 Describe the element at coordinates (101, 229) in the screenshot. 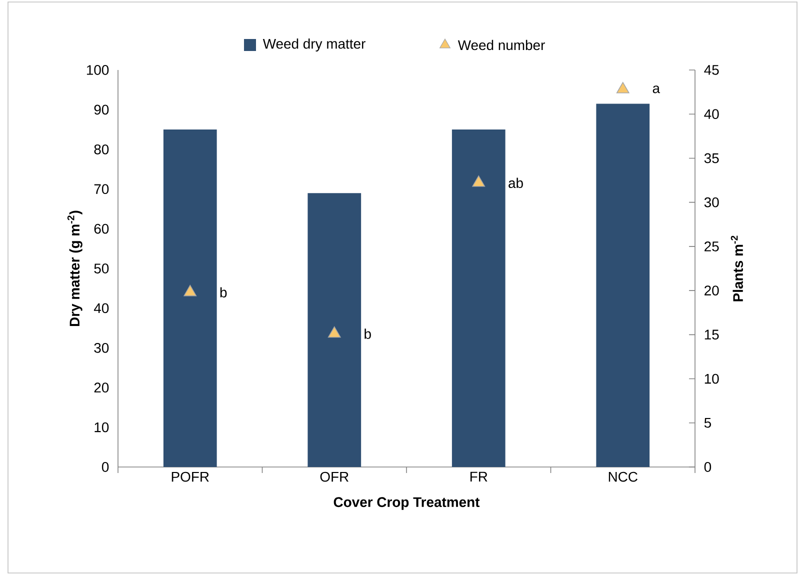

I see `y-tick-label: 60` at that location.